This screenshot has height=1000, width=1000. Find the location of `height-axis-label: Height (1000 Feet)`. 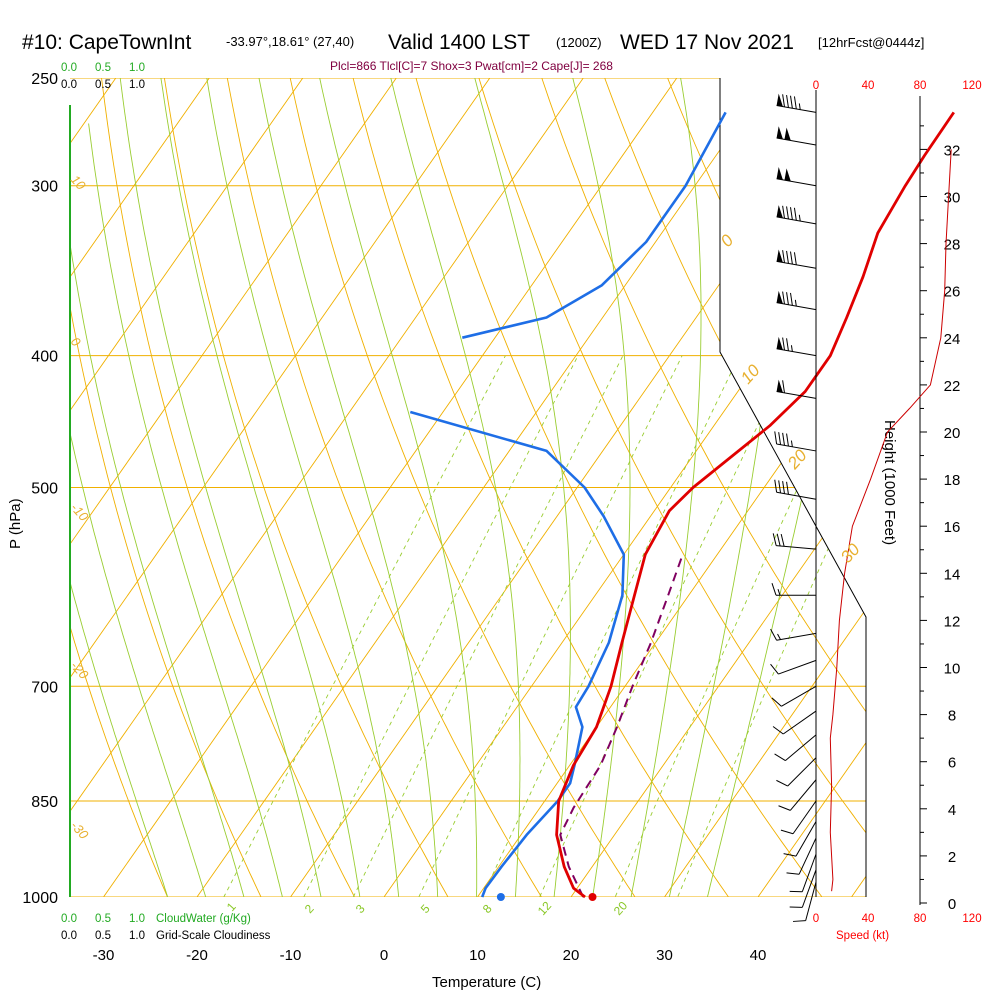

height-axis-label: Height (1000 Feet) is located at coordinates (889, 482).